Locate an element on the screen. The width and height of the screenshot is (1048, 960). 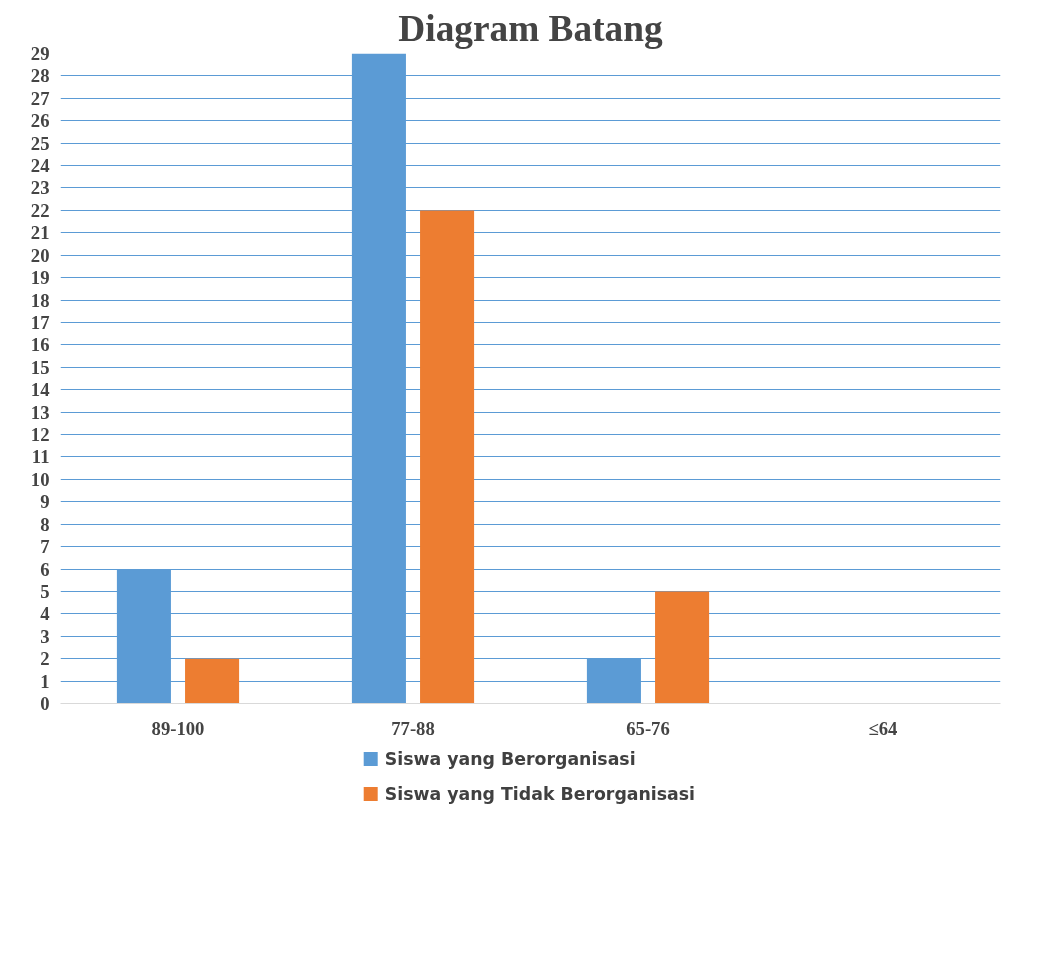
y-tick-label: 0 is located at coordinates (45, 703).